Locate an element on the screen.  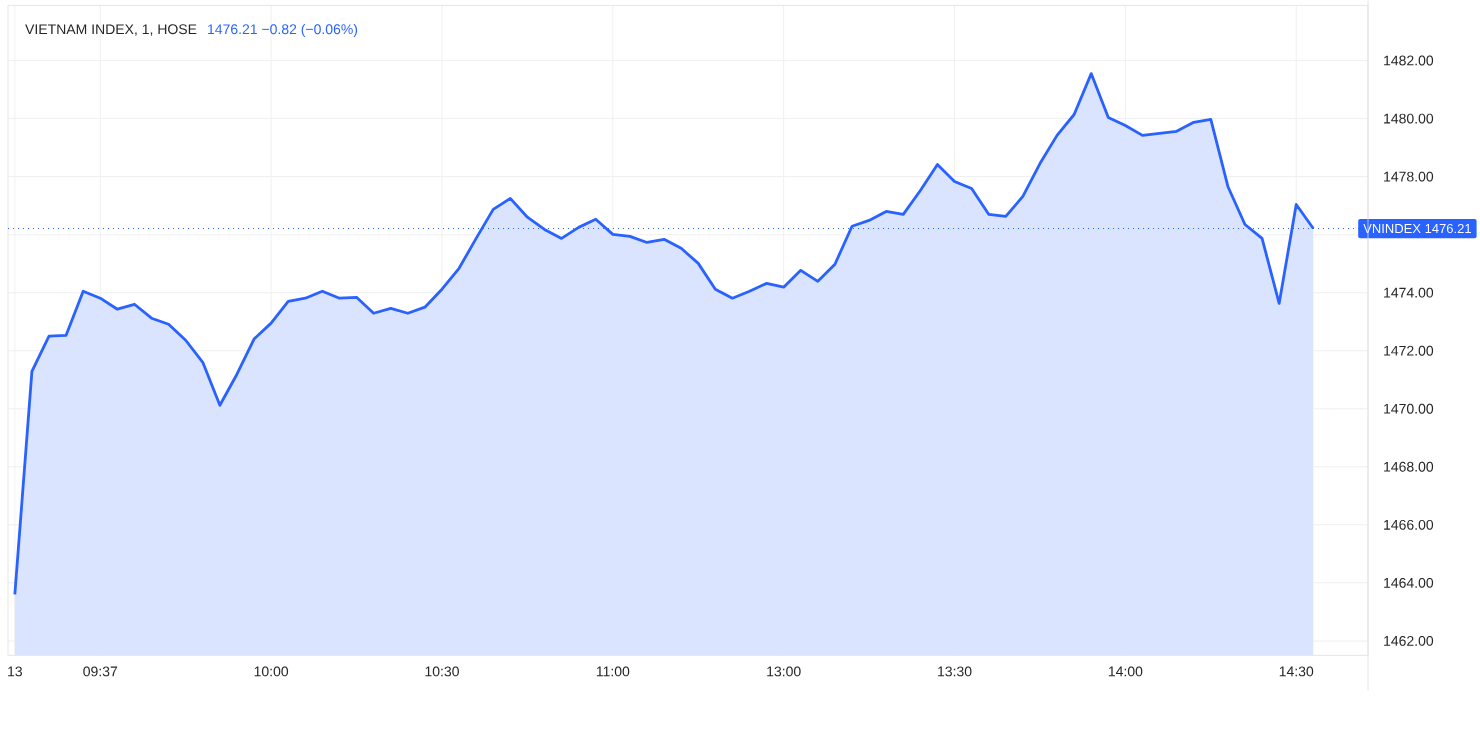
x-tick-label: 14:30 is located at coordinates (1296, 671).